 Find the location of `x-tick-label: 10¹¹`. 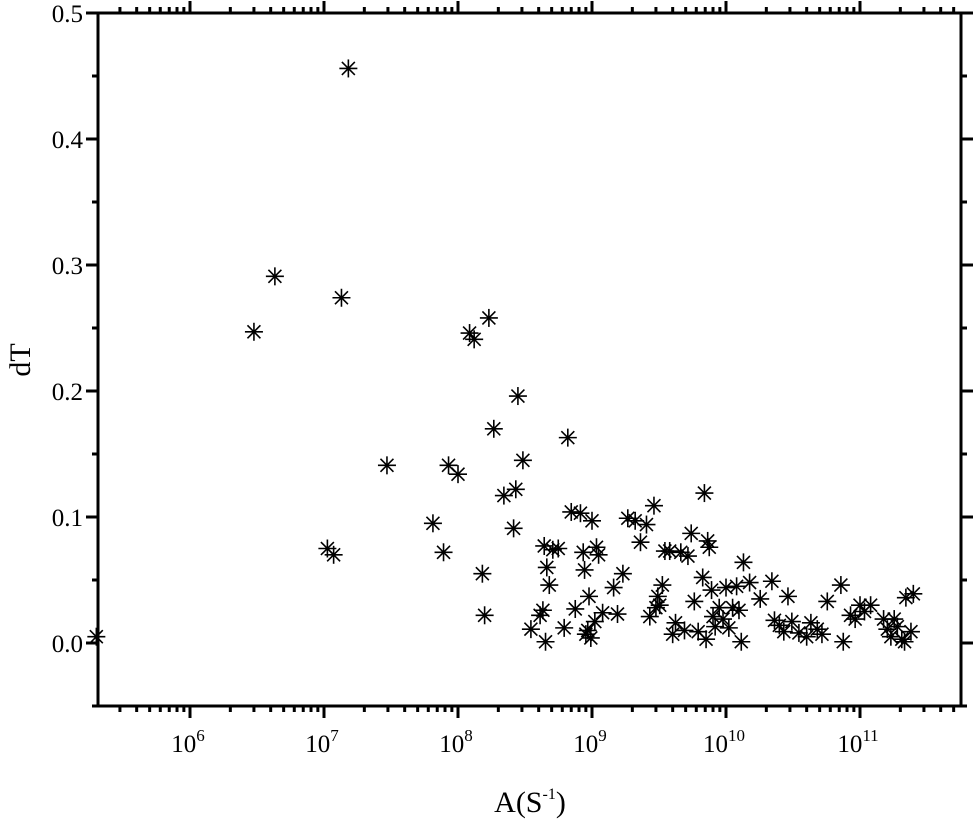

x-tick-label: 10¹¹ is located at coordinates (857, 742).